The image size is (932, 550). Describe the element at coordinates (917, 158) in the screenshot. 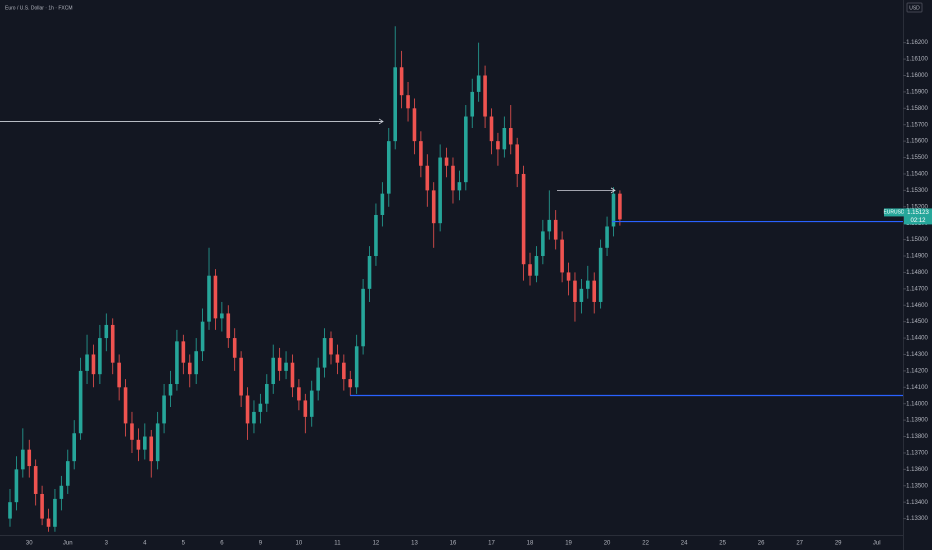

I see `y-tick-label: 1.15500` at that location.